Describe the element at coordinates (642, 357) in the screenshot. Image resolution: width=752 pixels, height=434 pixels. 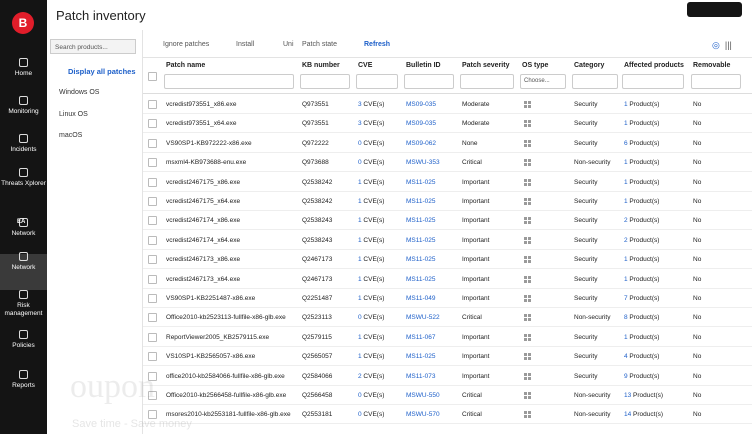
I see `table-cell: 4 Product(s)` at that location.